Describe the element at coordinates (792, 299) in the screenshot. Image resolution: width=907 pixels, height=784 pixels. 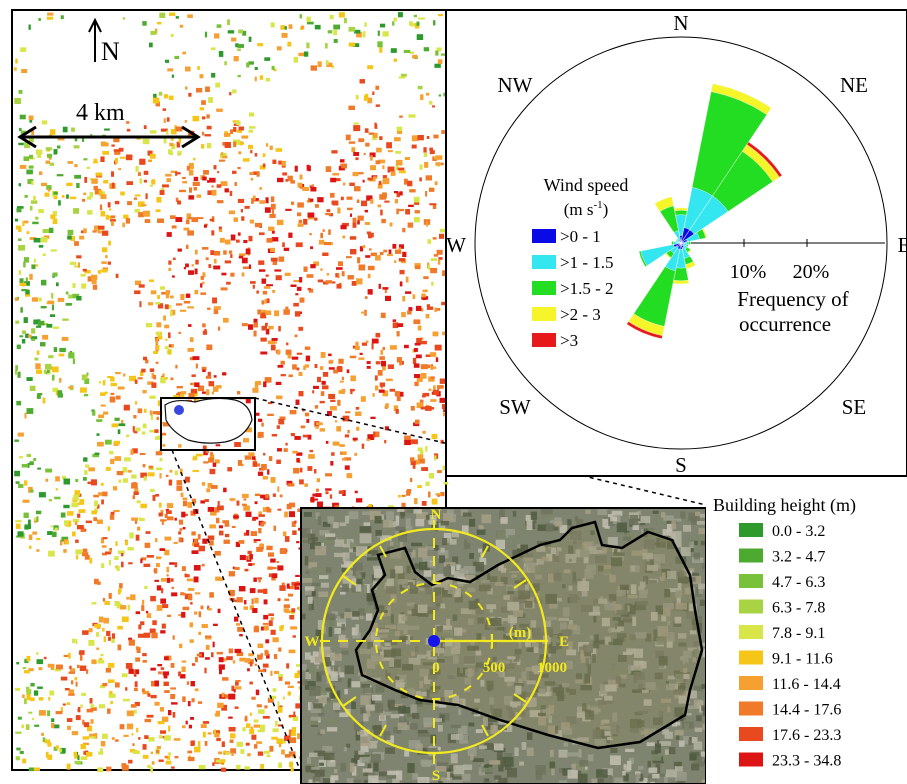
I see `radial-title-line1: Frequency of` at that location.